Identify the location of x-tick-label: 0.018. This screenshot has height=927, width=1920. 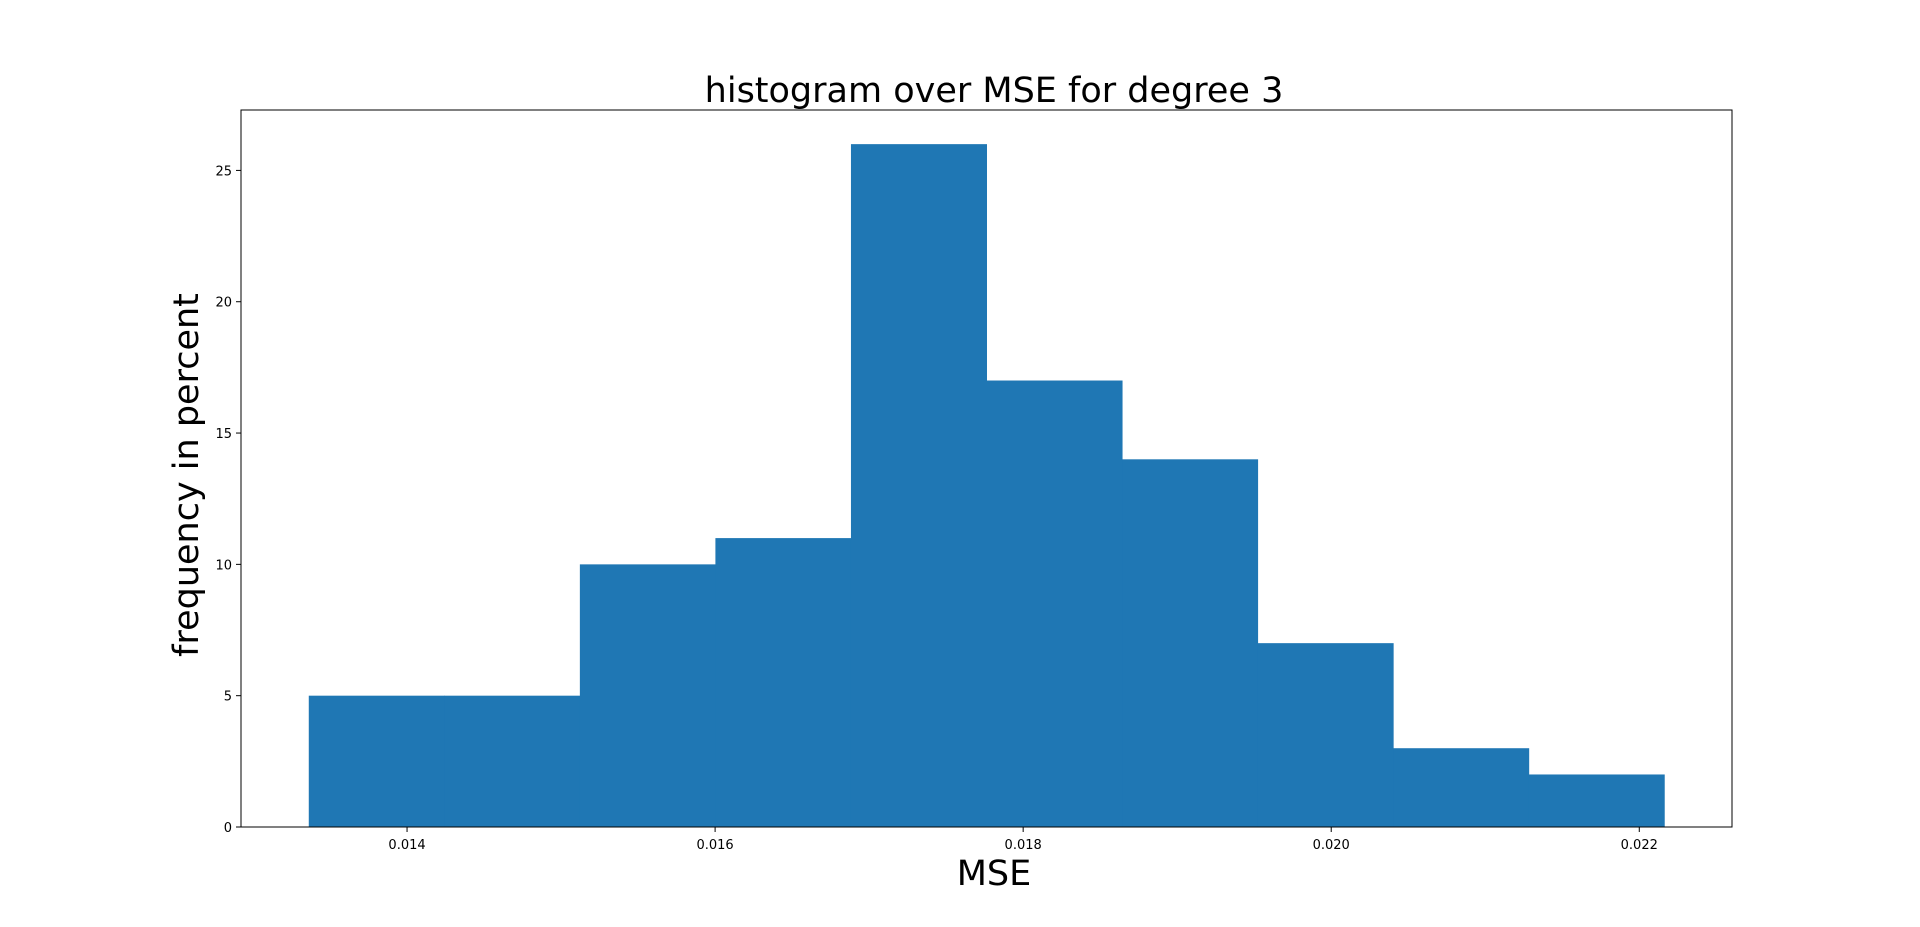
(1023, 845).